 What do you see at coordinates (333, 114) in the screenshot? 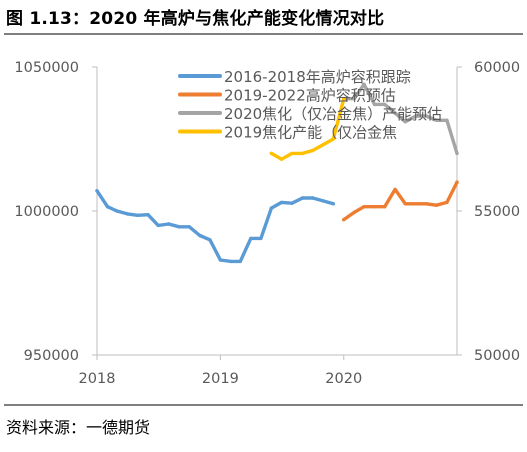
I see `legend-label-3: 2020焦化（仅冶金焦）产能预估` at bounding box center [333, 114].